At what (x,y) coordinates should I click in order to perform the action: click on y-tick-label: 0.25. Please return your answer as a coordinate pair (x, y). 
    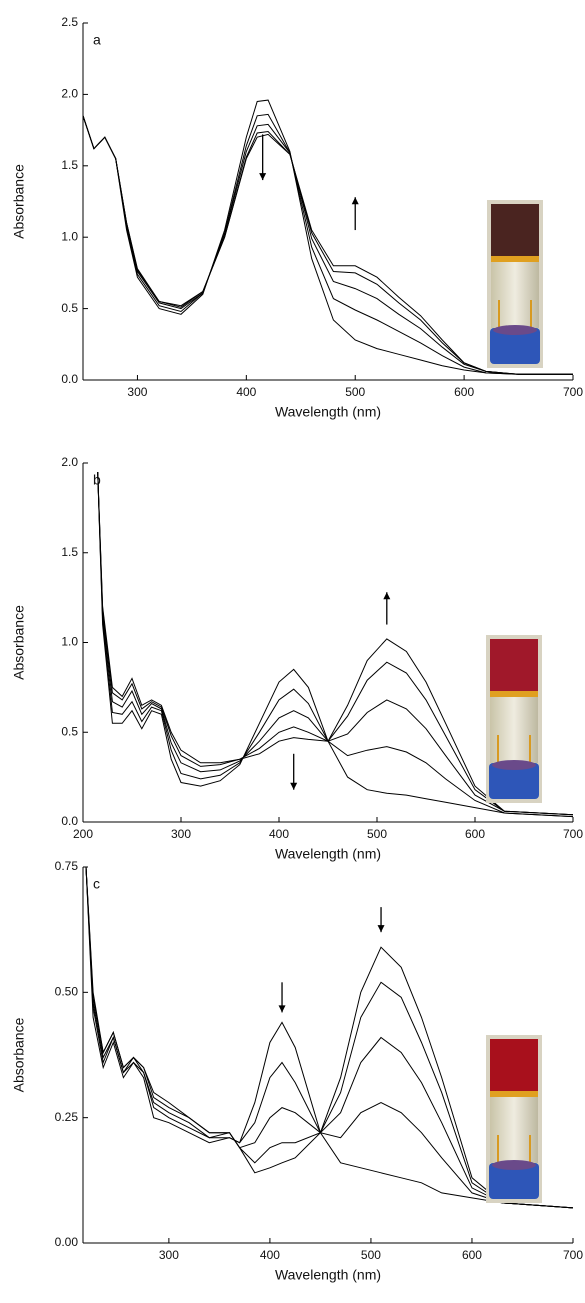
    Looking at the image, I should click on (67, 1117).